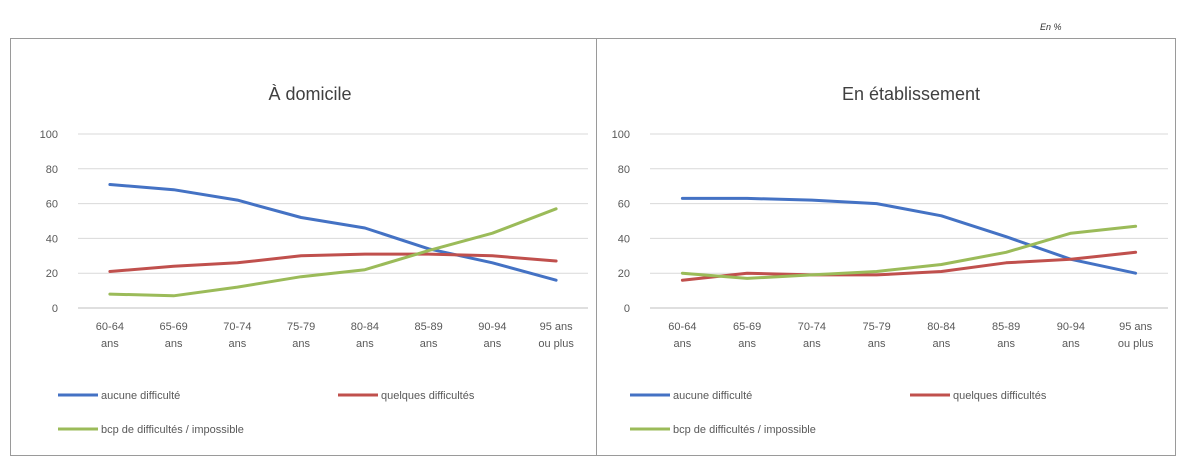  I want to click on chart-title: À domicile, so click(309, 94).